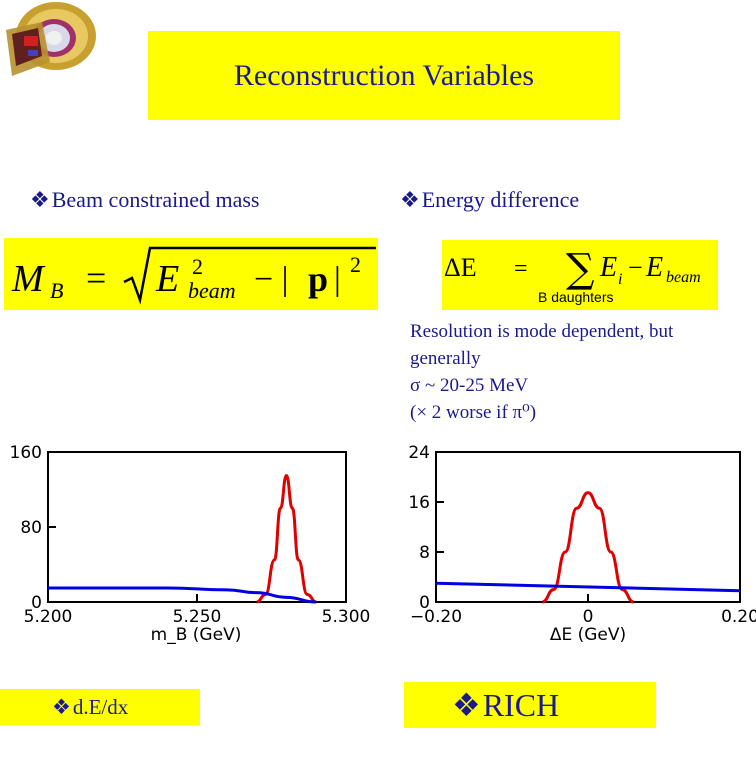  What do you see at coordinates (196, 635) in the screenshot?
I see `x-axis-label: m_B (GeV)` at bounding box center [196, 635].